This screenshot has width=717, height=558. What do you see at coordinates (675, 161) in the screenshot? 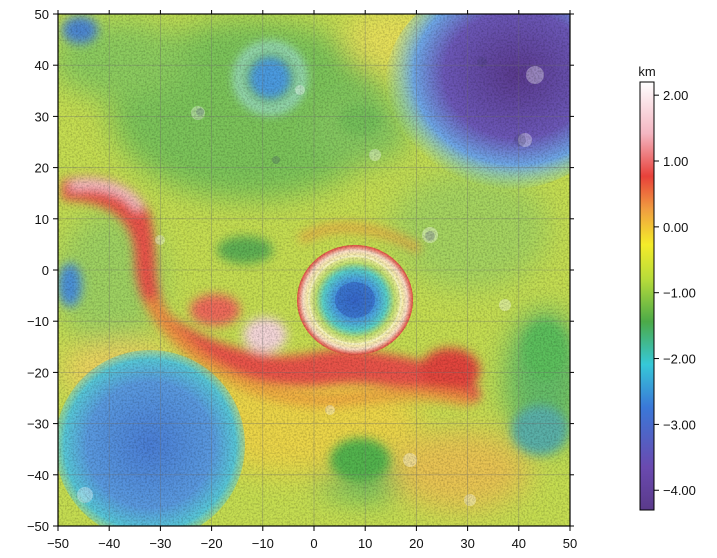
I see `colorbar-tick-label: 1.00` at bounding box center [675, 161].